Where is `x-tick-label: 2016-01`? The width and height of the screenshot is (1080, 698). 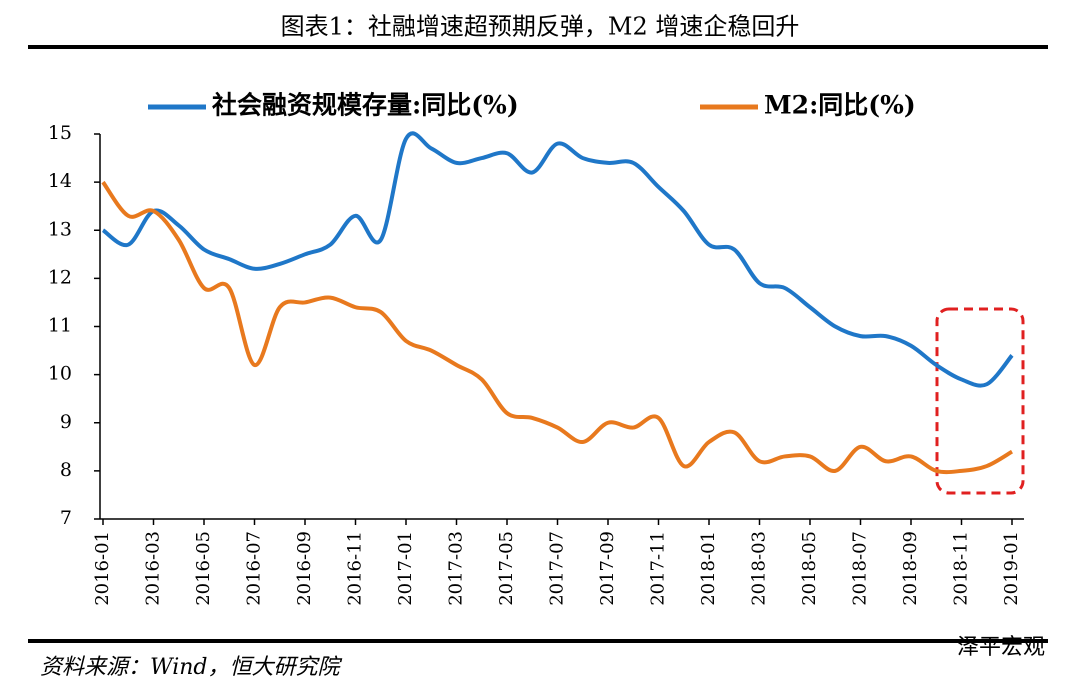 x-tick-label: 2016-01 is located at coordinates (102, 568).